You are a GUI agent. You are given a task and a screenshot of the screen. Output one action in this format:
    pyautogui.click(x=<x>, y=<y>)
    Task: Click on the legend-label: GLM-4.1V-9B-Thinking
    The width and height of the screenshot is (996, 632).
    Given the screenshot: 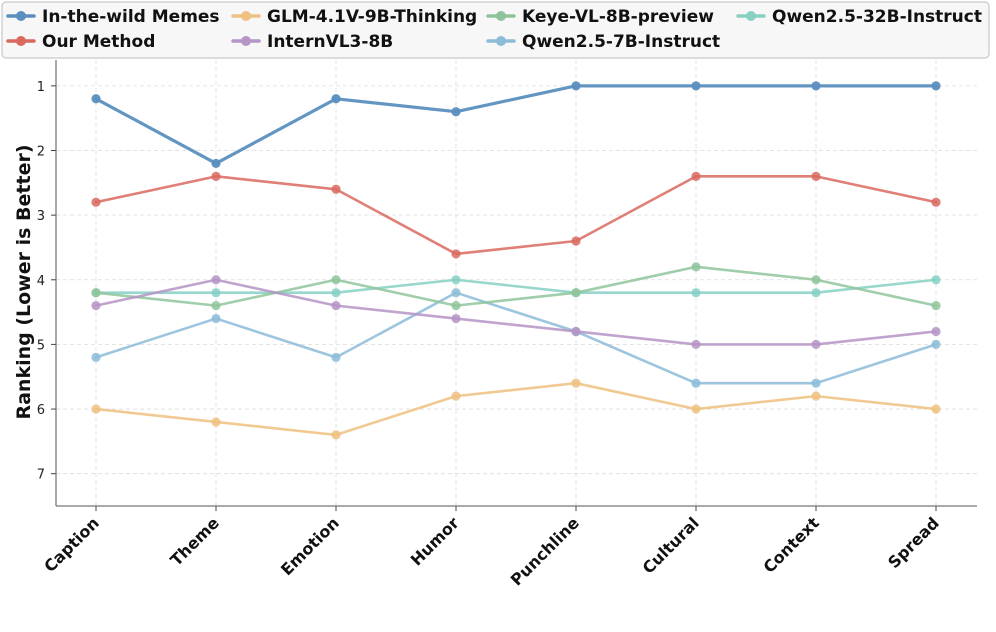 What is the action you would take?
    pyautogui.click(x=372, y=17)
    